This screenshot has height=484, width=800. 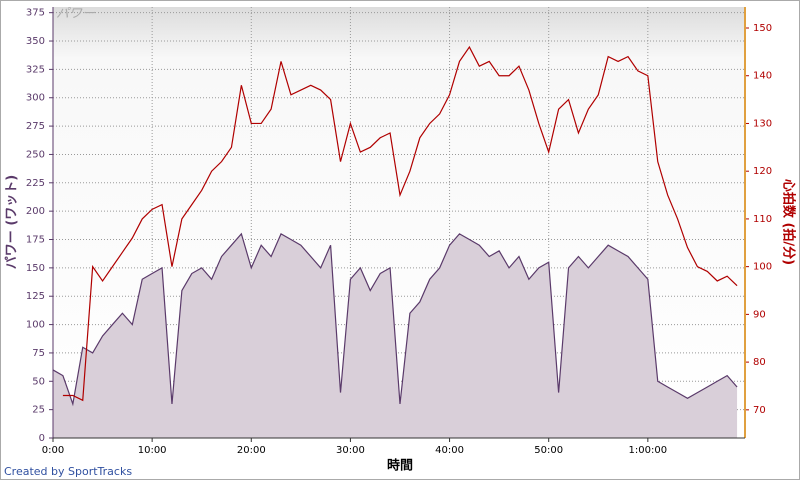 What do you see at coordinates (42, 438) in the screenshot?
I see `y-tick-label: 0` at bounding box center [42, 438].